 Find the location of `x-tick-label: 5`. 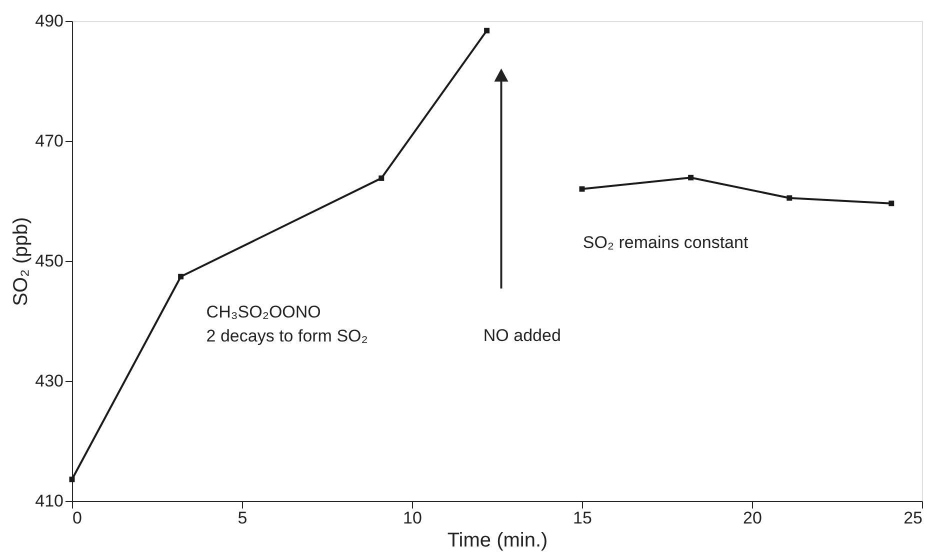

x-tick-label: 5 is located at coordinates (243, 518).